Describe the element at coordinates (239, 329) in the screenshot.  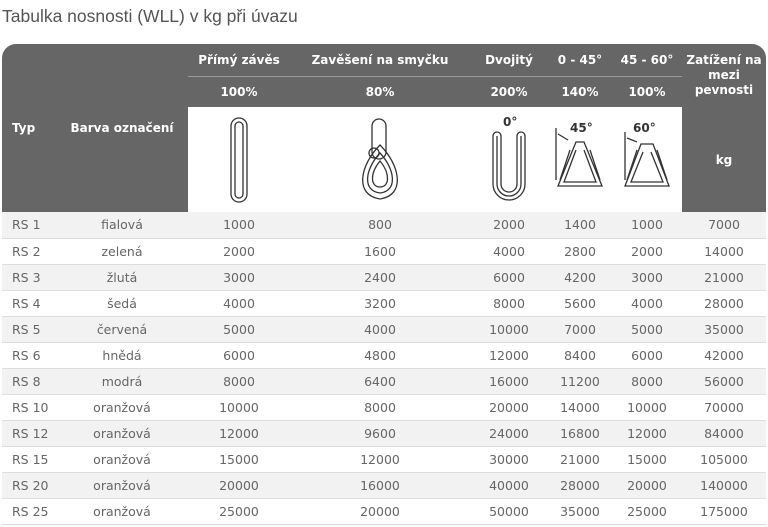
I see `cell-primy: 5000` at that location.